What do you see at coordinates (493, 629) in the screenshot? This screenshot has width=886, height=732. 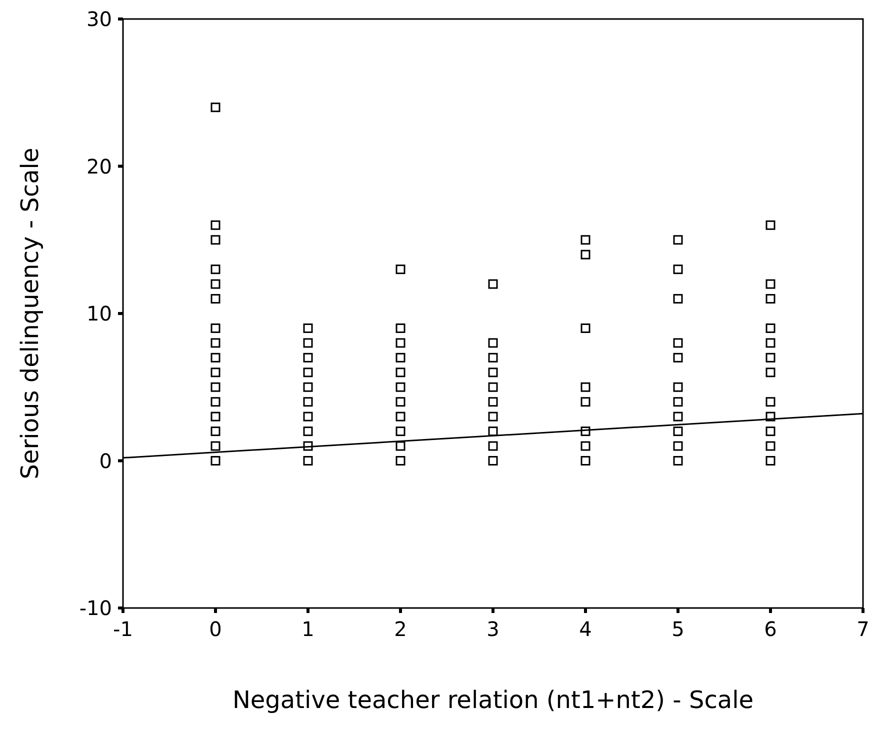 I see `x-tick-label: 3` at bounding box center [493, 629].